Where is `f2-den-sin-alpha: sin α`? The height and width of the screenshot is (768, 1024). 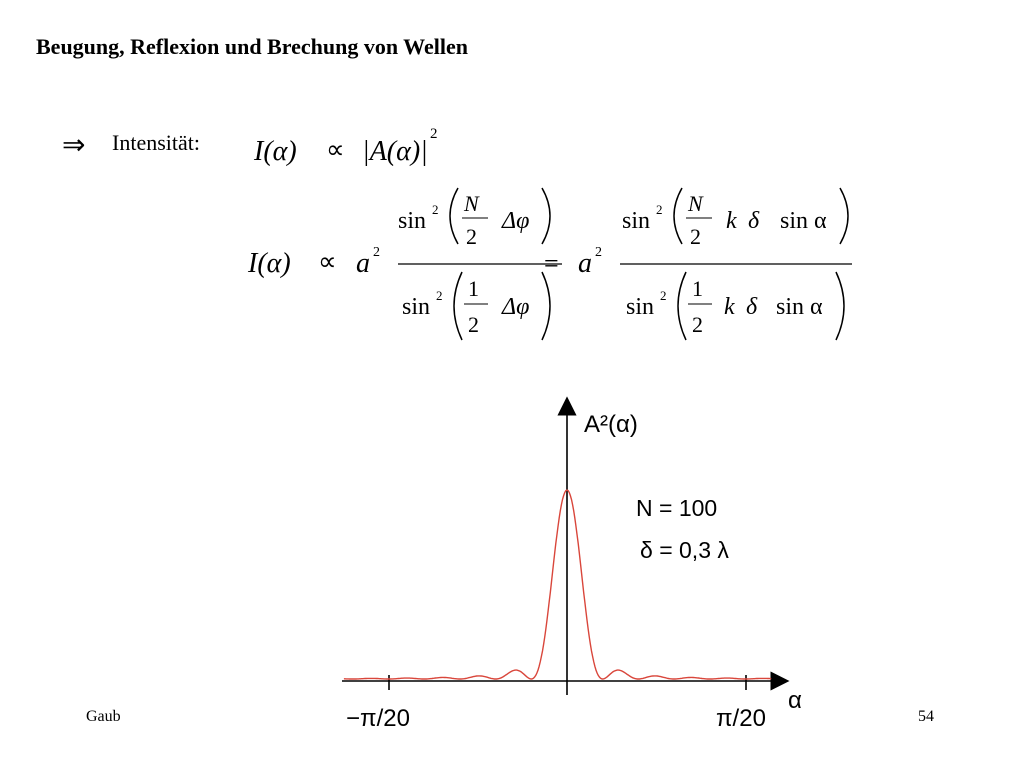
f2-den-sin-alpha: sin α is located at coordinates (799, 307).